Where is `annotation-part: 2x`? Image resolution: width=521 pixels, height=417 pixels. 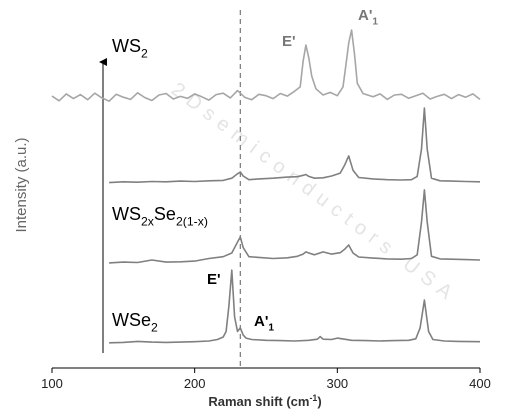
annotation-part: 2x is located at coordinates (147, 221).